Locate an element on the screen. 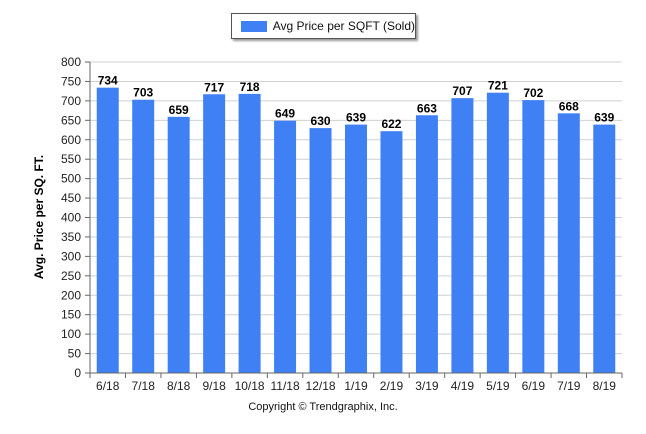 This screenshot has height=434, width=646. bar-value-label: 703 is located at coordinates (143, 93).